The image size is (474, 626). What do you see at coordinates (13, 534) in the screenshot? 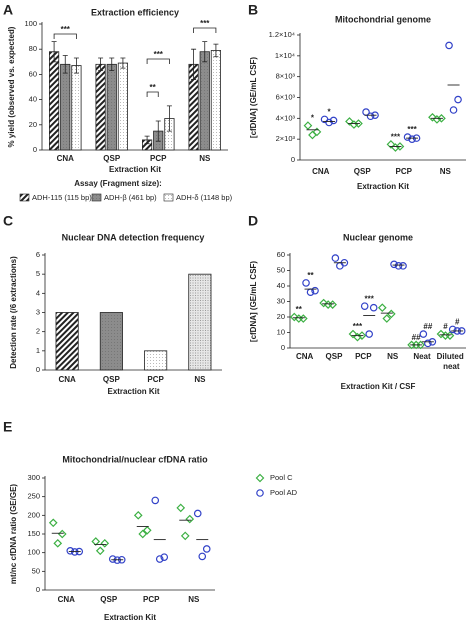
I see `y-axis-label: mt/nc cfDNA ratio (GE/GE)` at bounding box center [13, 534].